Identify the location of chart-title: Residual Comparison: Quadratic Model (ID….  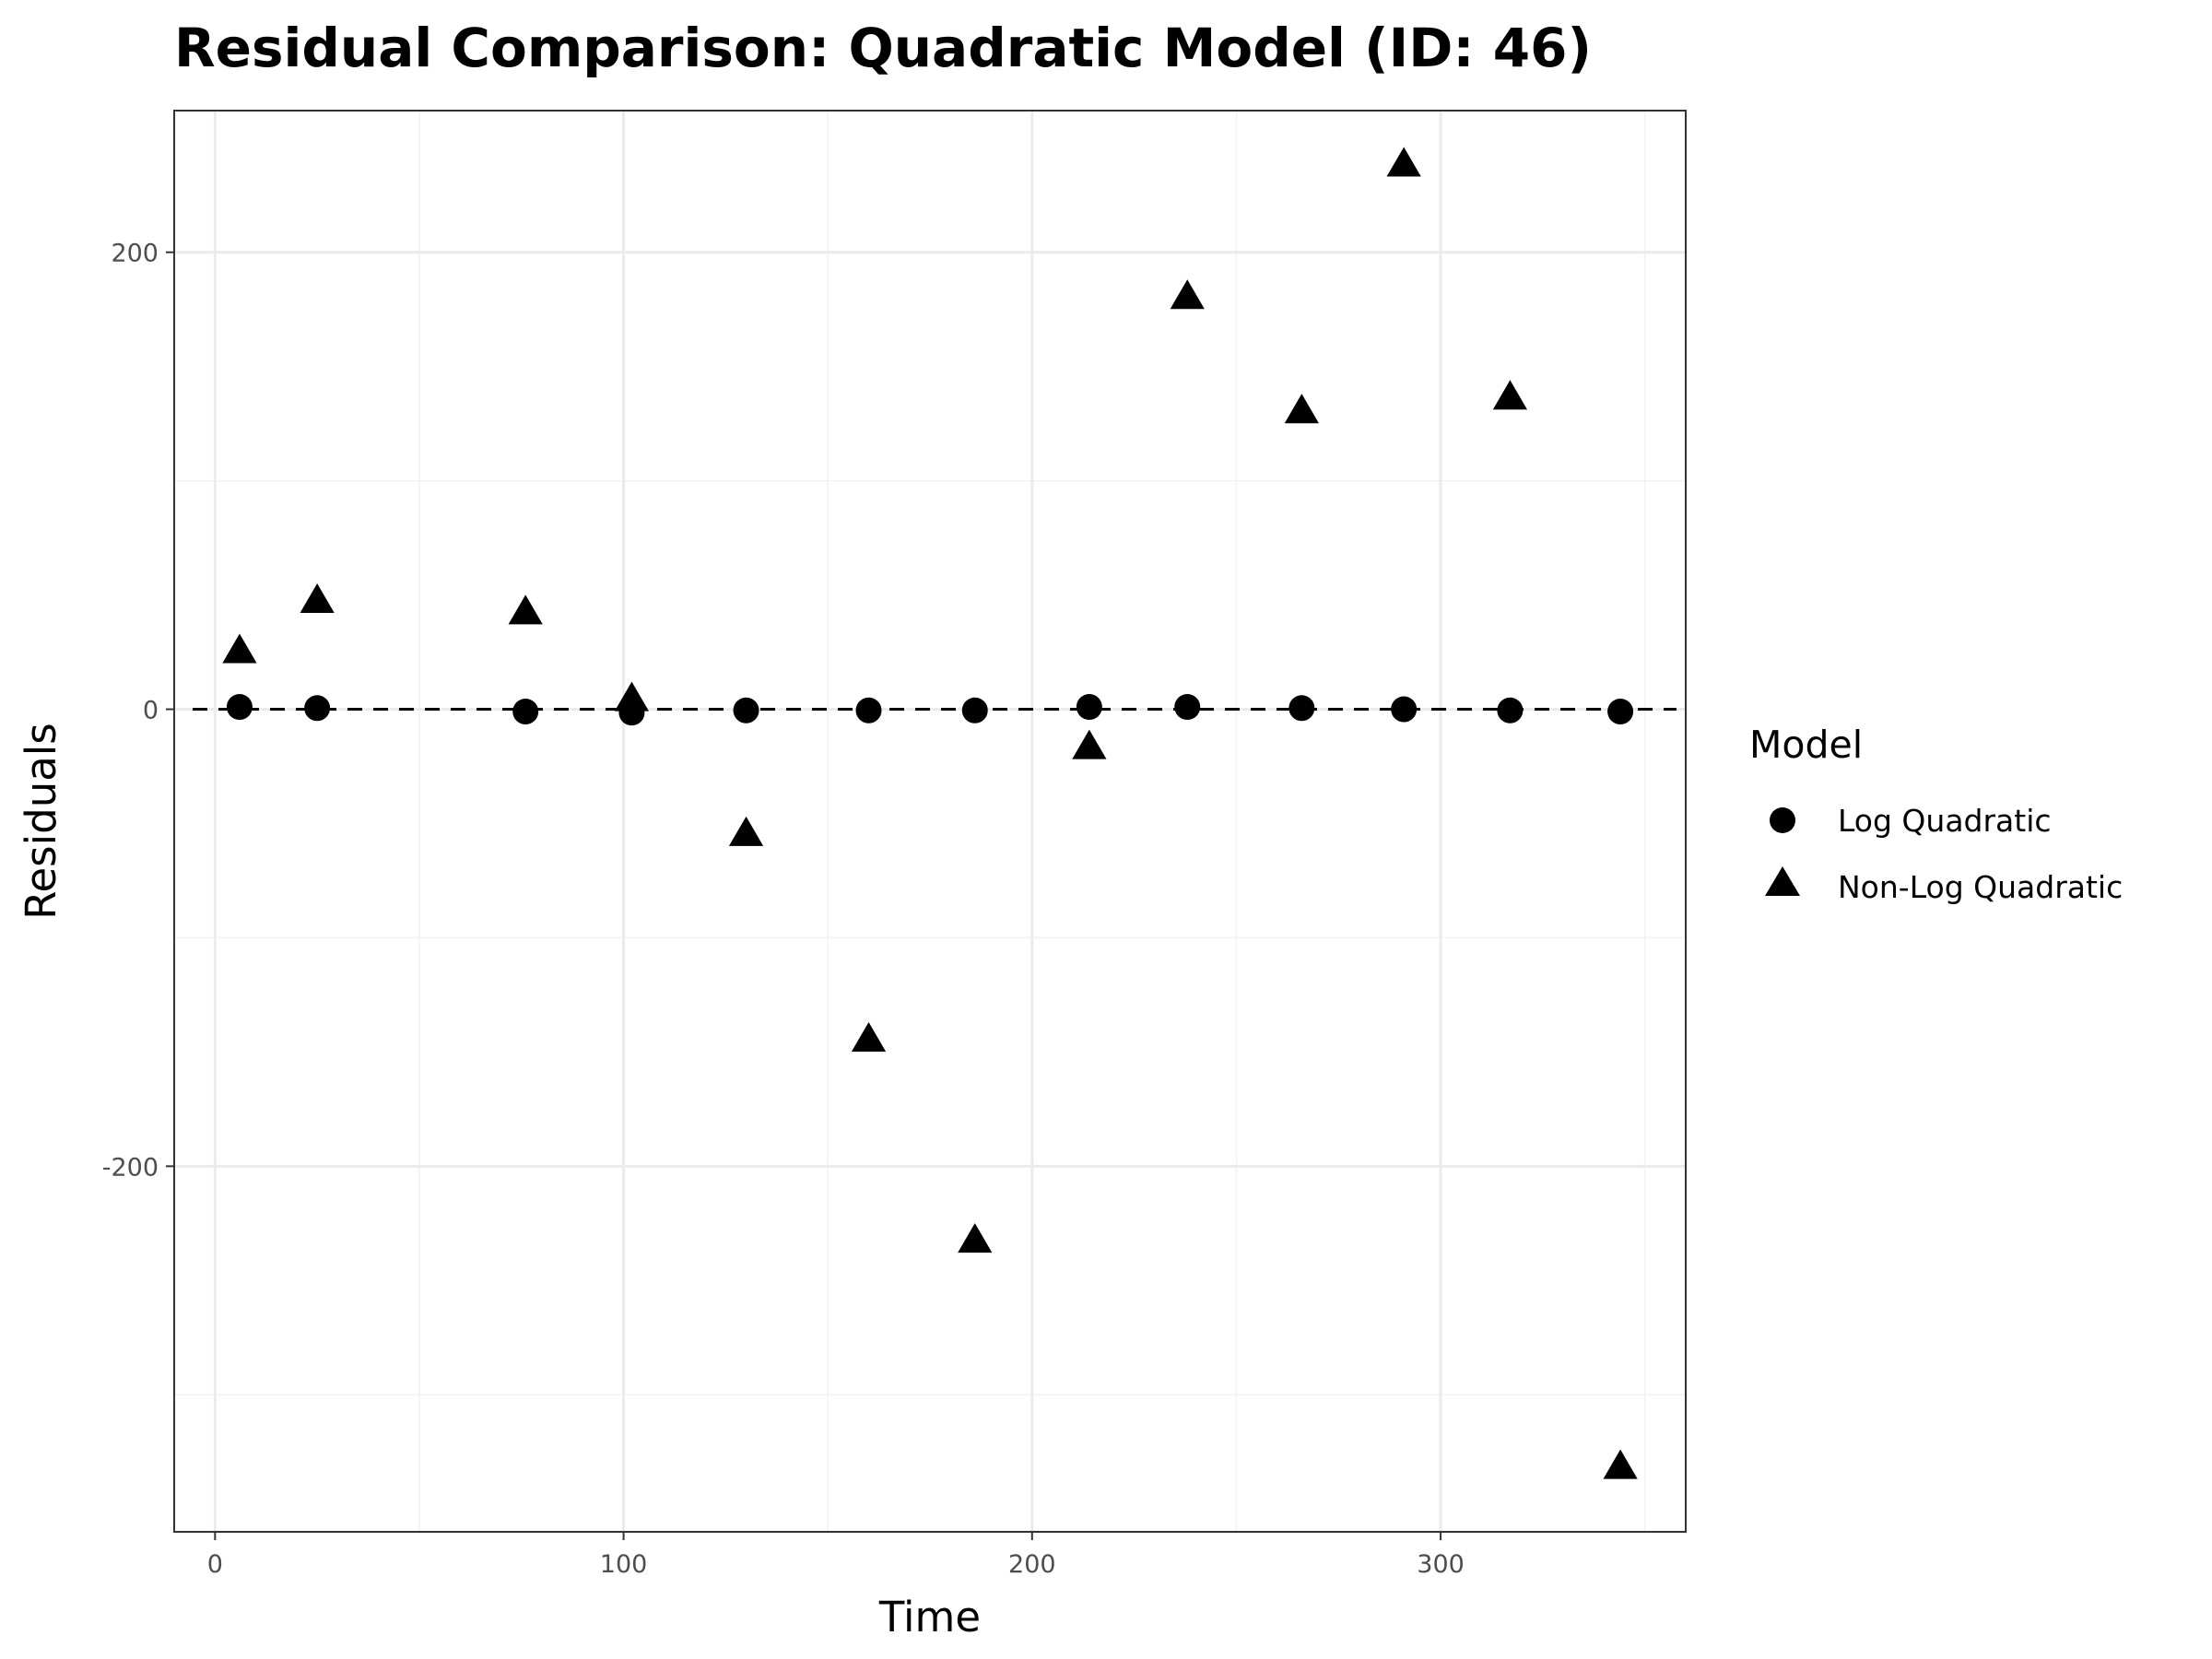
(883, 48).